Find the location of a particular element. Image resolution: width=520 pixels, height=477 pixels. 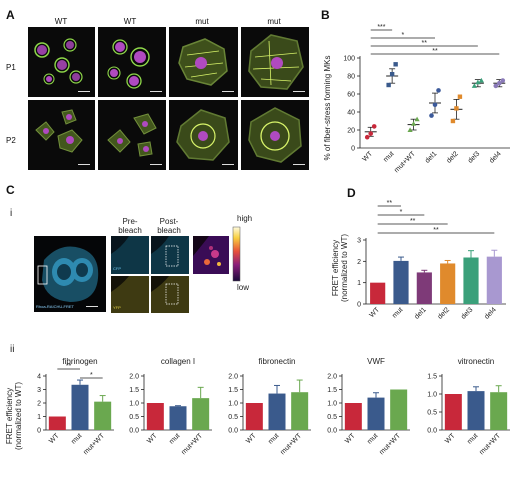

chart-ii-fibrinogen-sig-label: ** is located at coordinates (69, 366).